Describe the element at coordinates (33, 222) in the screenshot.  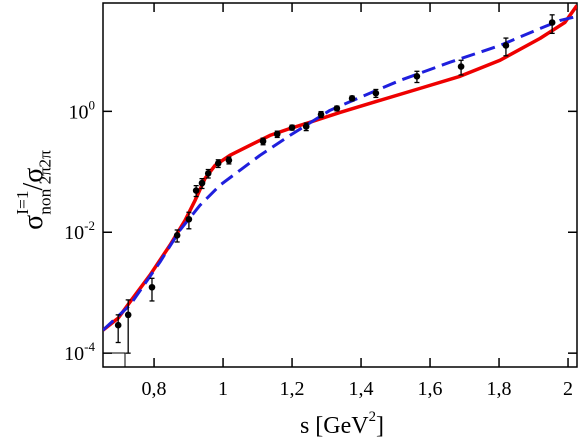
I see `y-axis-label-part: σ` at that location.